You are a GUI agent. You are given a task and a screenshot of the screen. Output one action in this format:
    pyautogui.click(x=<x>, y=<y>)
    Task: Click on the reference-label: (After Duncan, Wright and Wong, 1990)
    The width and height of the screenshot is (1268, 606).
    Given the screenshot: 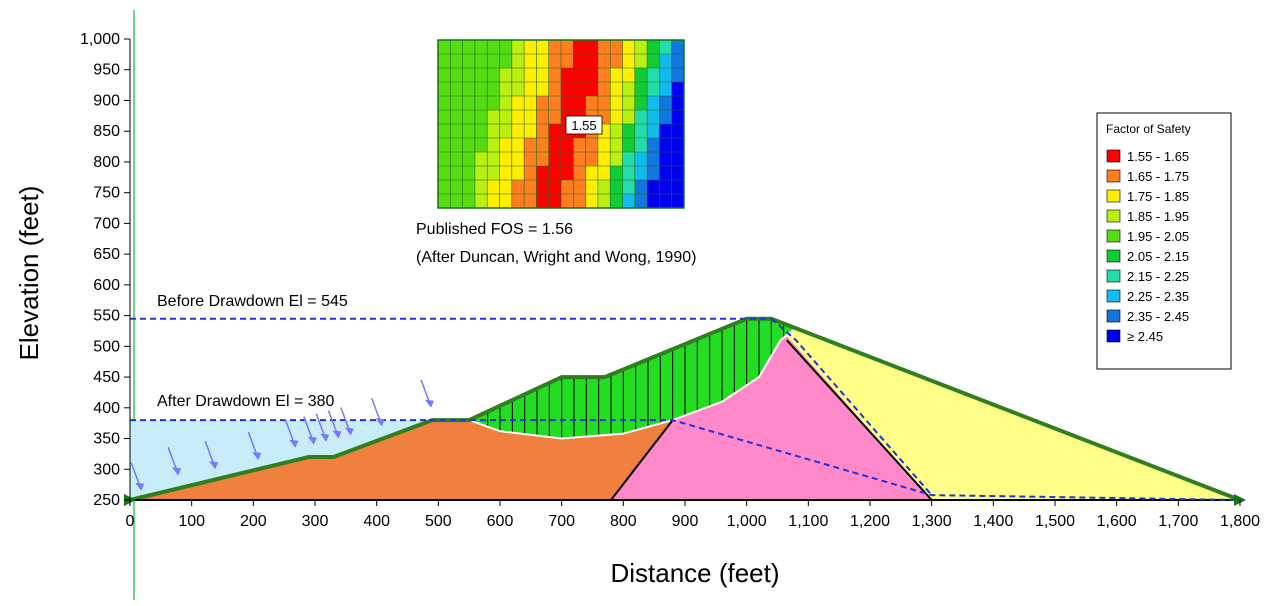 What is the action you would take?
    pyautogui.click(x=556, y=257)
    